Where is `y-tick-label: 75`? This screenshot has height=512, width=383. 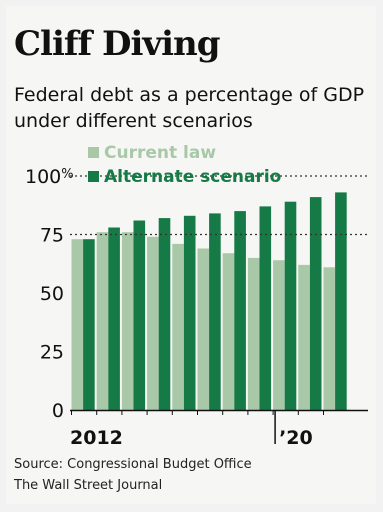 y-tick-label: 75 is located at coordinates (52, 236).